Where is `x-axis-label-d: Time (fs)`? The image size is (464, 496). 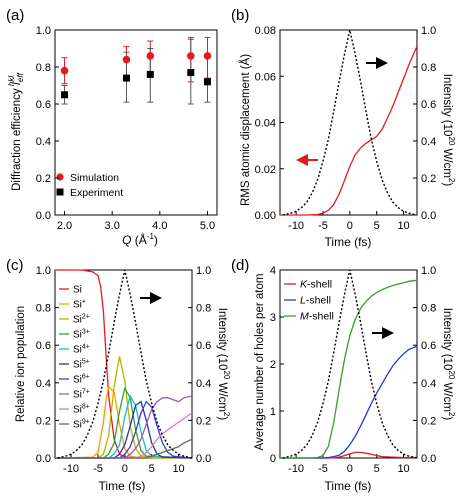
x-axis-label-d: Time (fs) is located at coordinates (348, 486).